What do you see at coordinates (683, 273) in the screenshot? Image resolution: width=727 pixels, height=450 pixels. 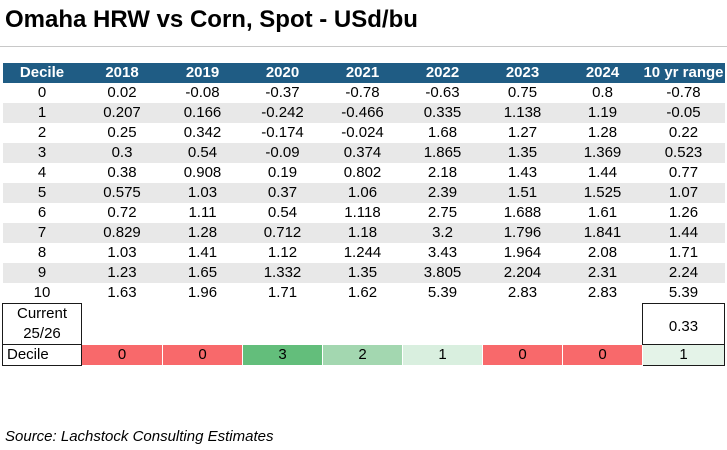 I see `cell-10yr-range: 2.24` at bounding box center [683, 273].